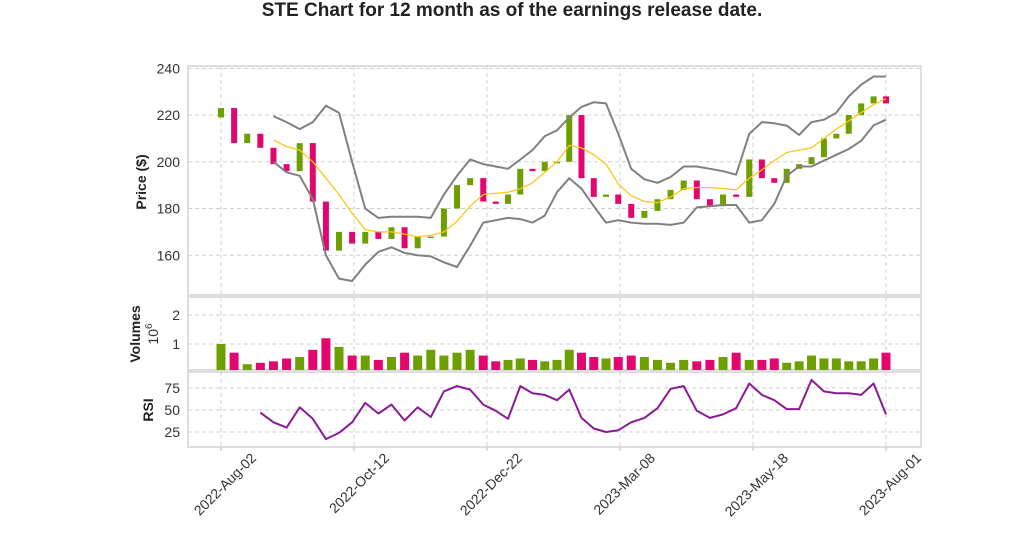  I want to click on price-tick-label: 240, so click(169, 68).